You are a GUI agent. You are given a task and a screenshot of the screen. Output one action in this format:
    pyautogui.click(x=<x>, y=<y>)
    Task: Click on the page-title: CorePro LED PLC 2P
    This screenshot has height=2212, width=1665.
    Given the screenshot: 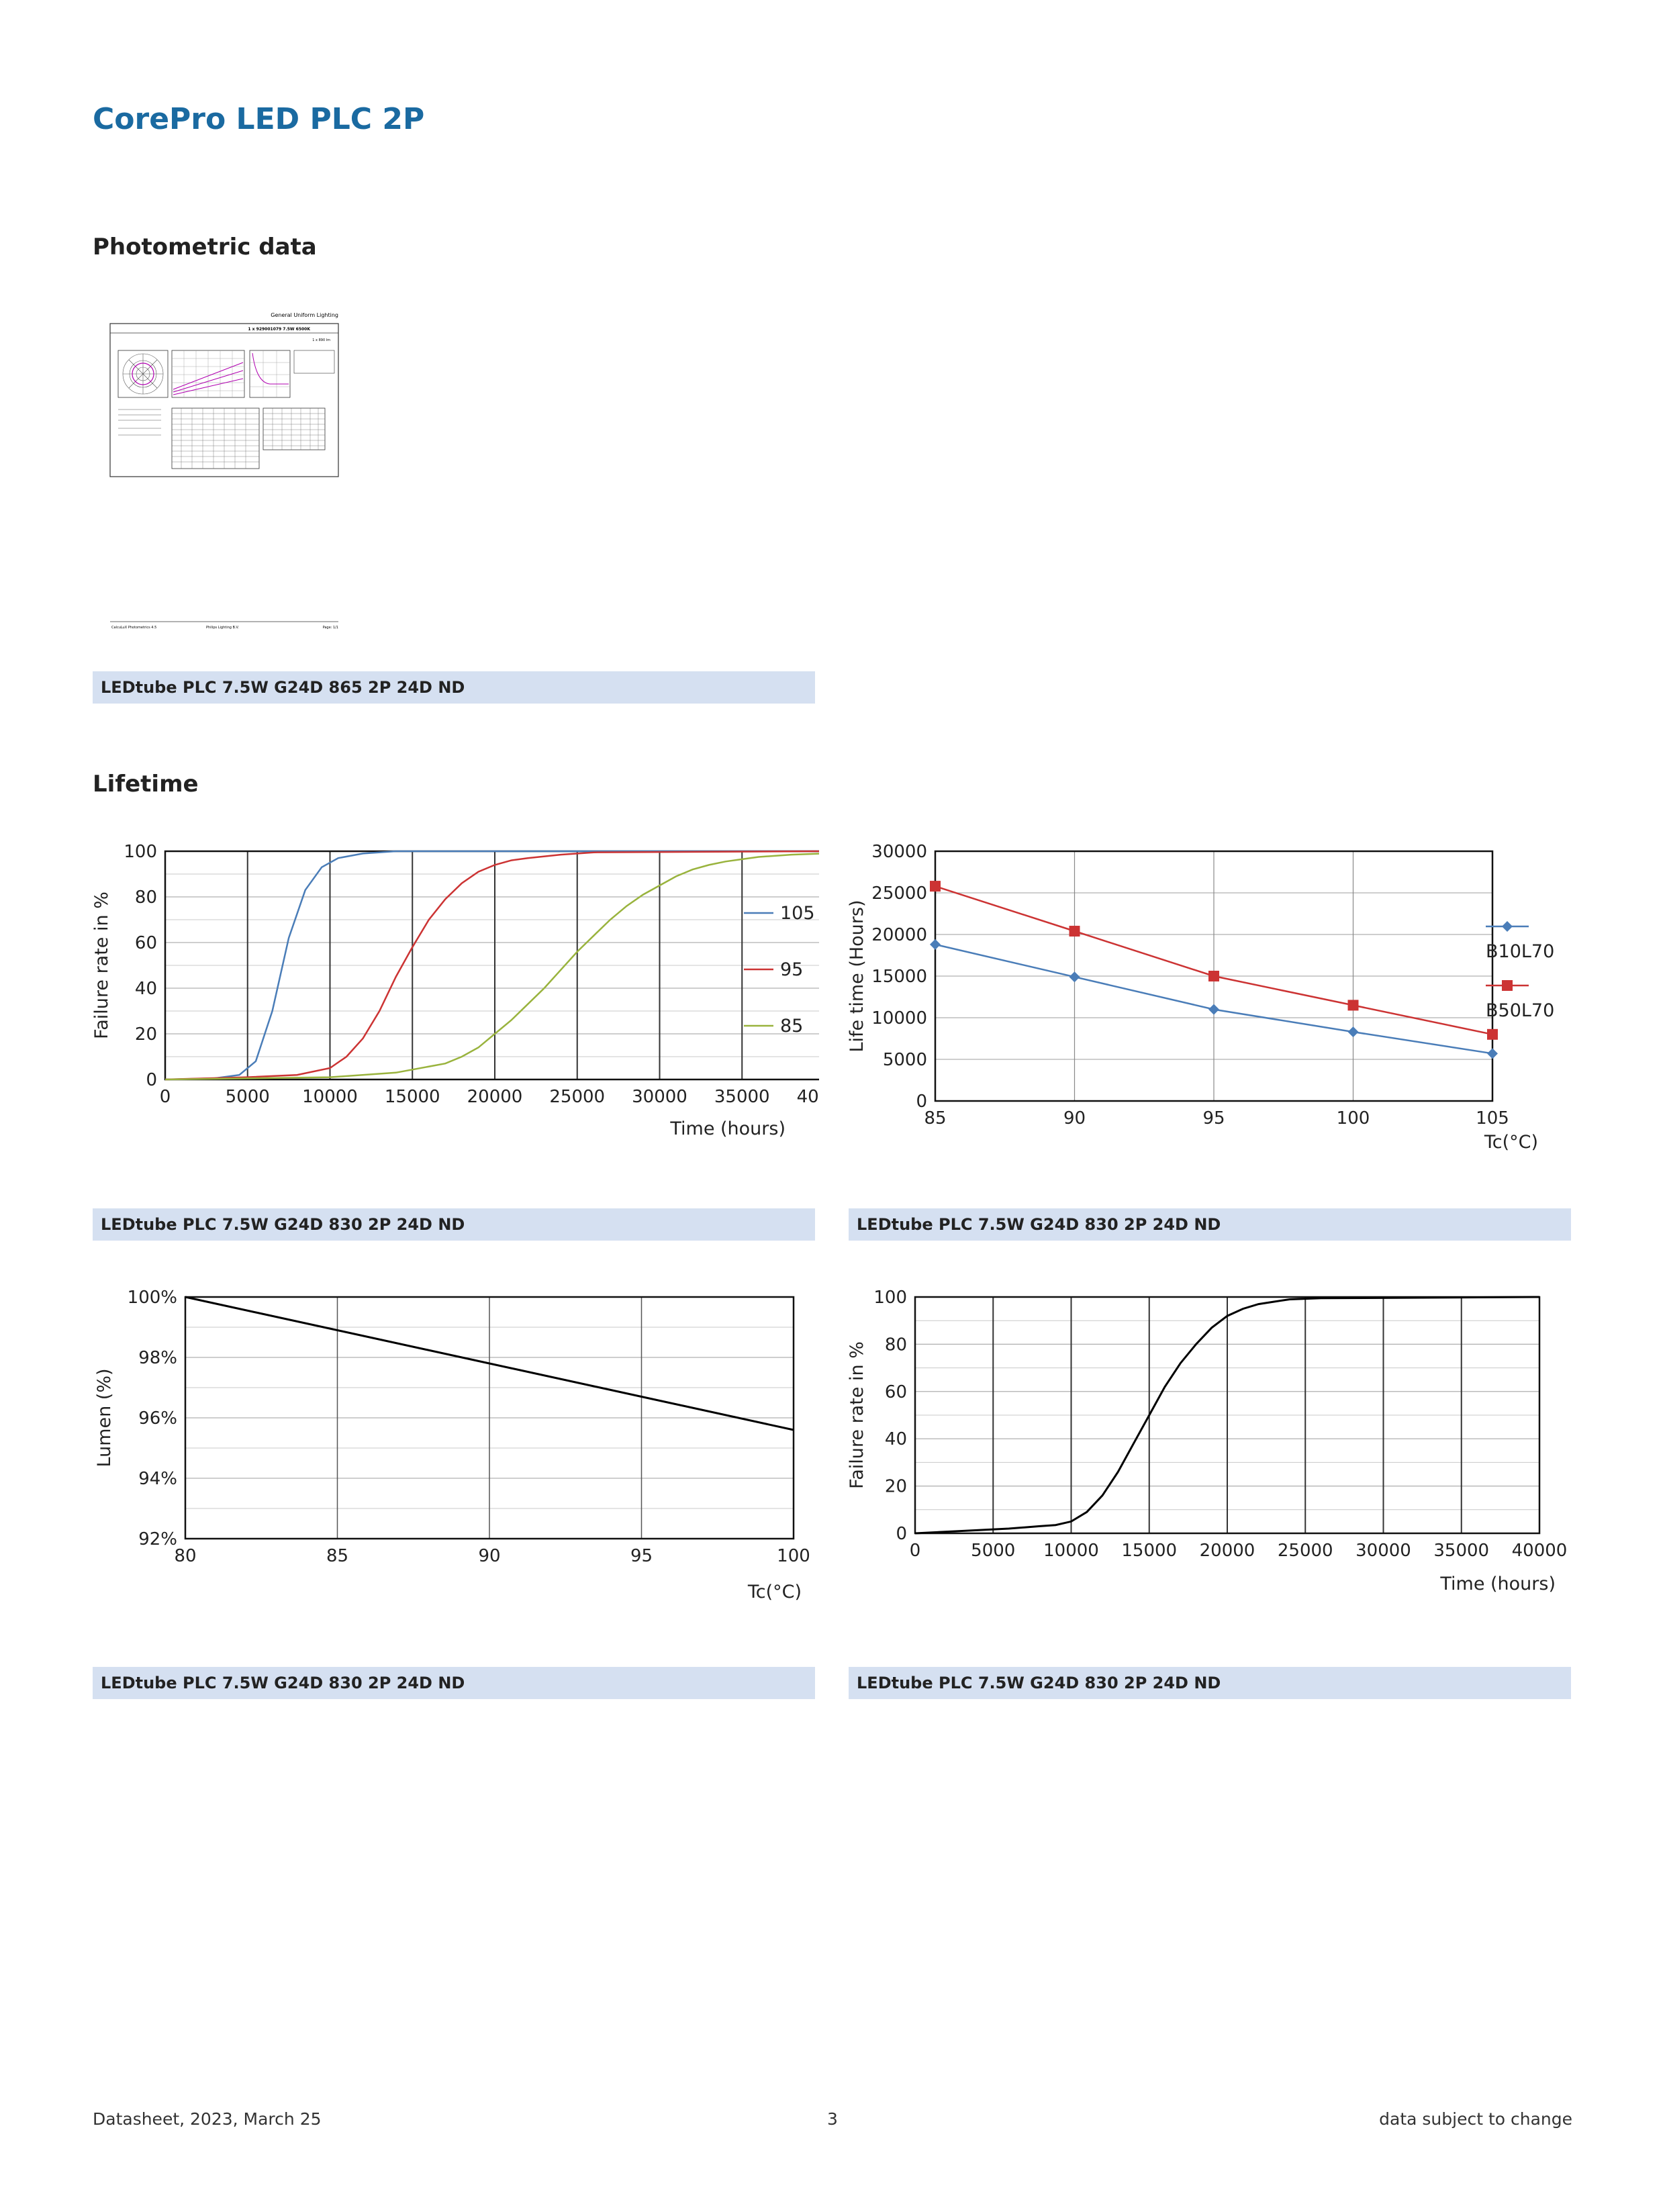 What is the action you would take?
    pyautogui.click(x=259, y=119)
    